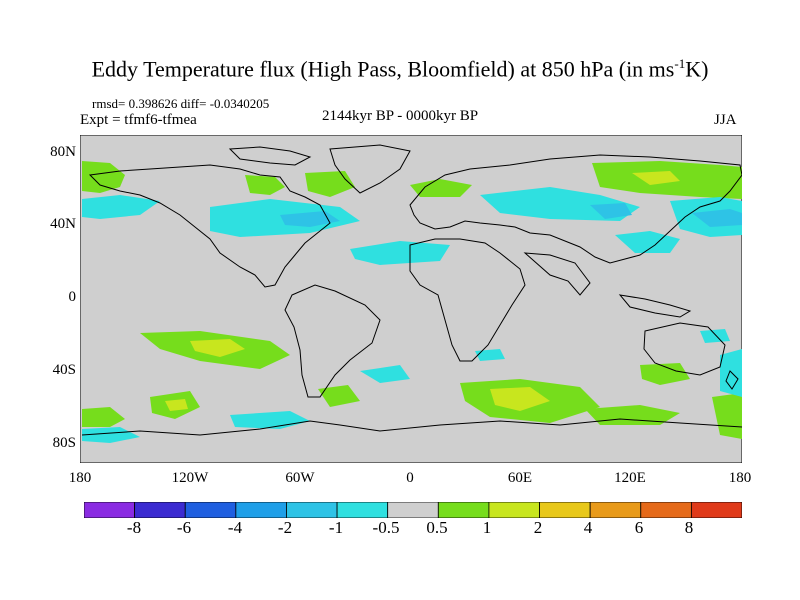 Image resolution: width=800 pixels, height=600 pixels. What do you see at coordinates (184, 527) in the screenshot?
I see `colorbar-label: -6` at bounding box center [184, 527].